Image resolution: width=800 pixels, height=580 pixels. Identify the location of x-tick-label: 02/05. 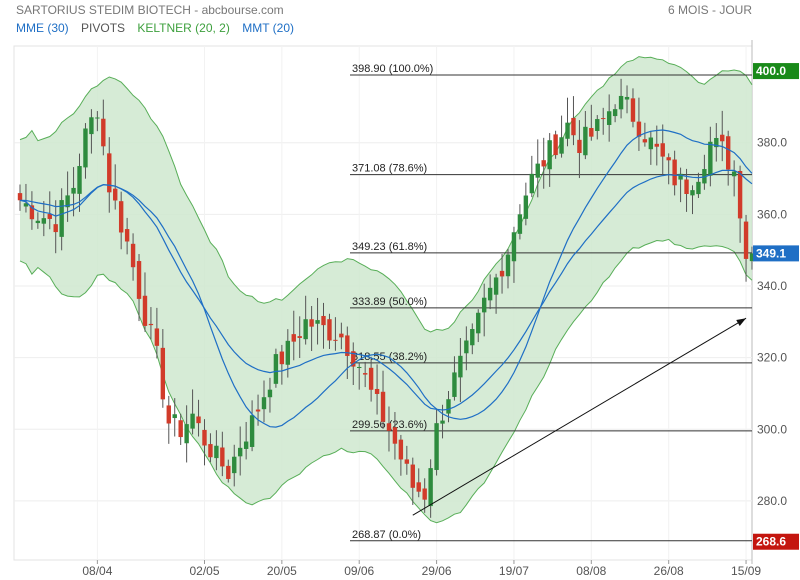
(204, 571).